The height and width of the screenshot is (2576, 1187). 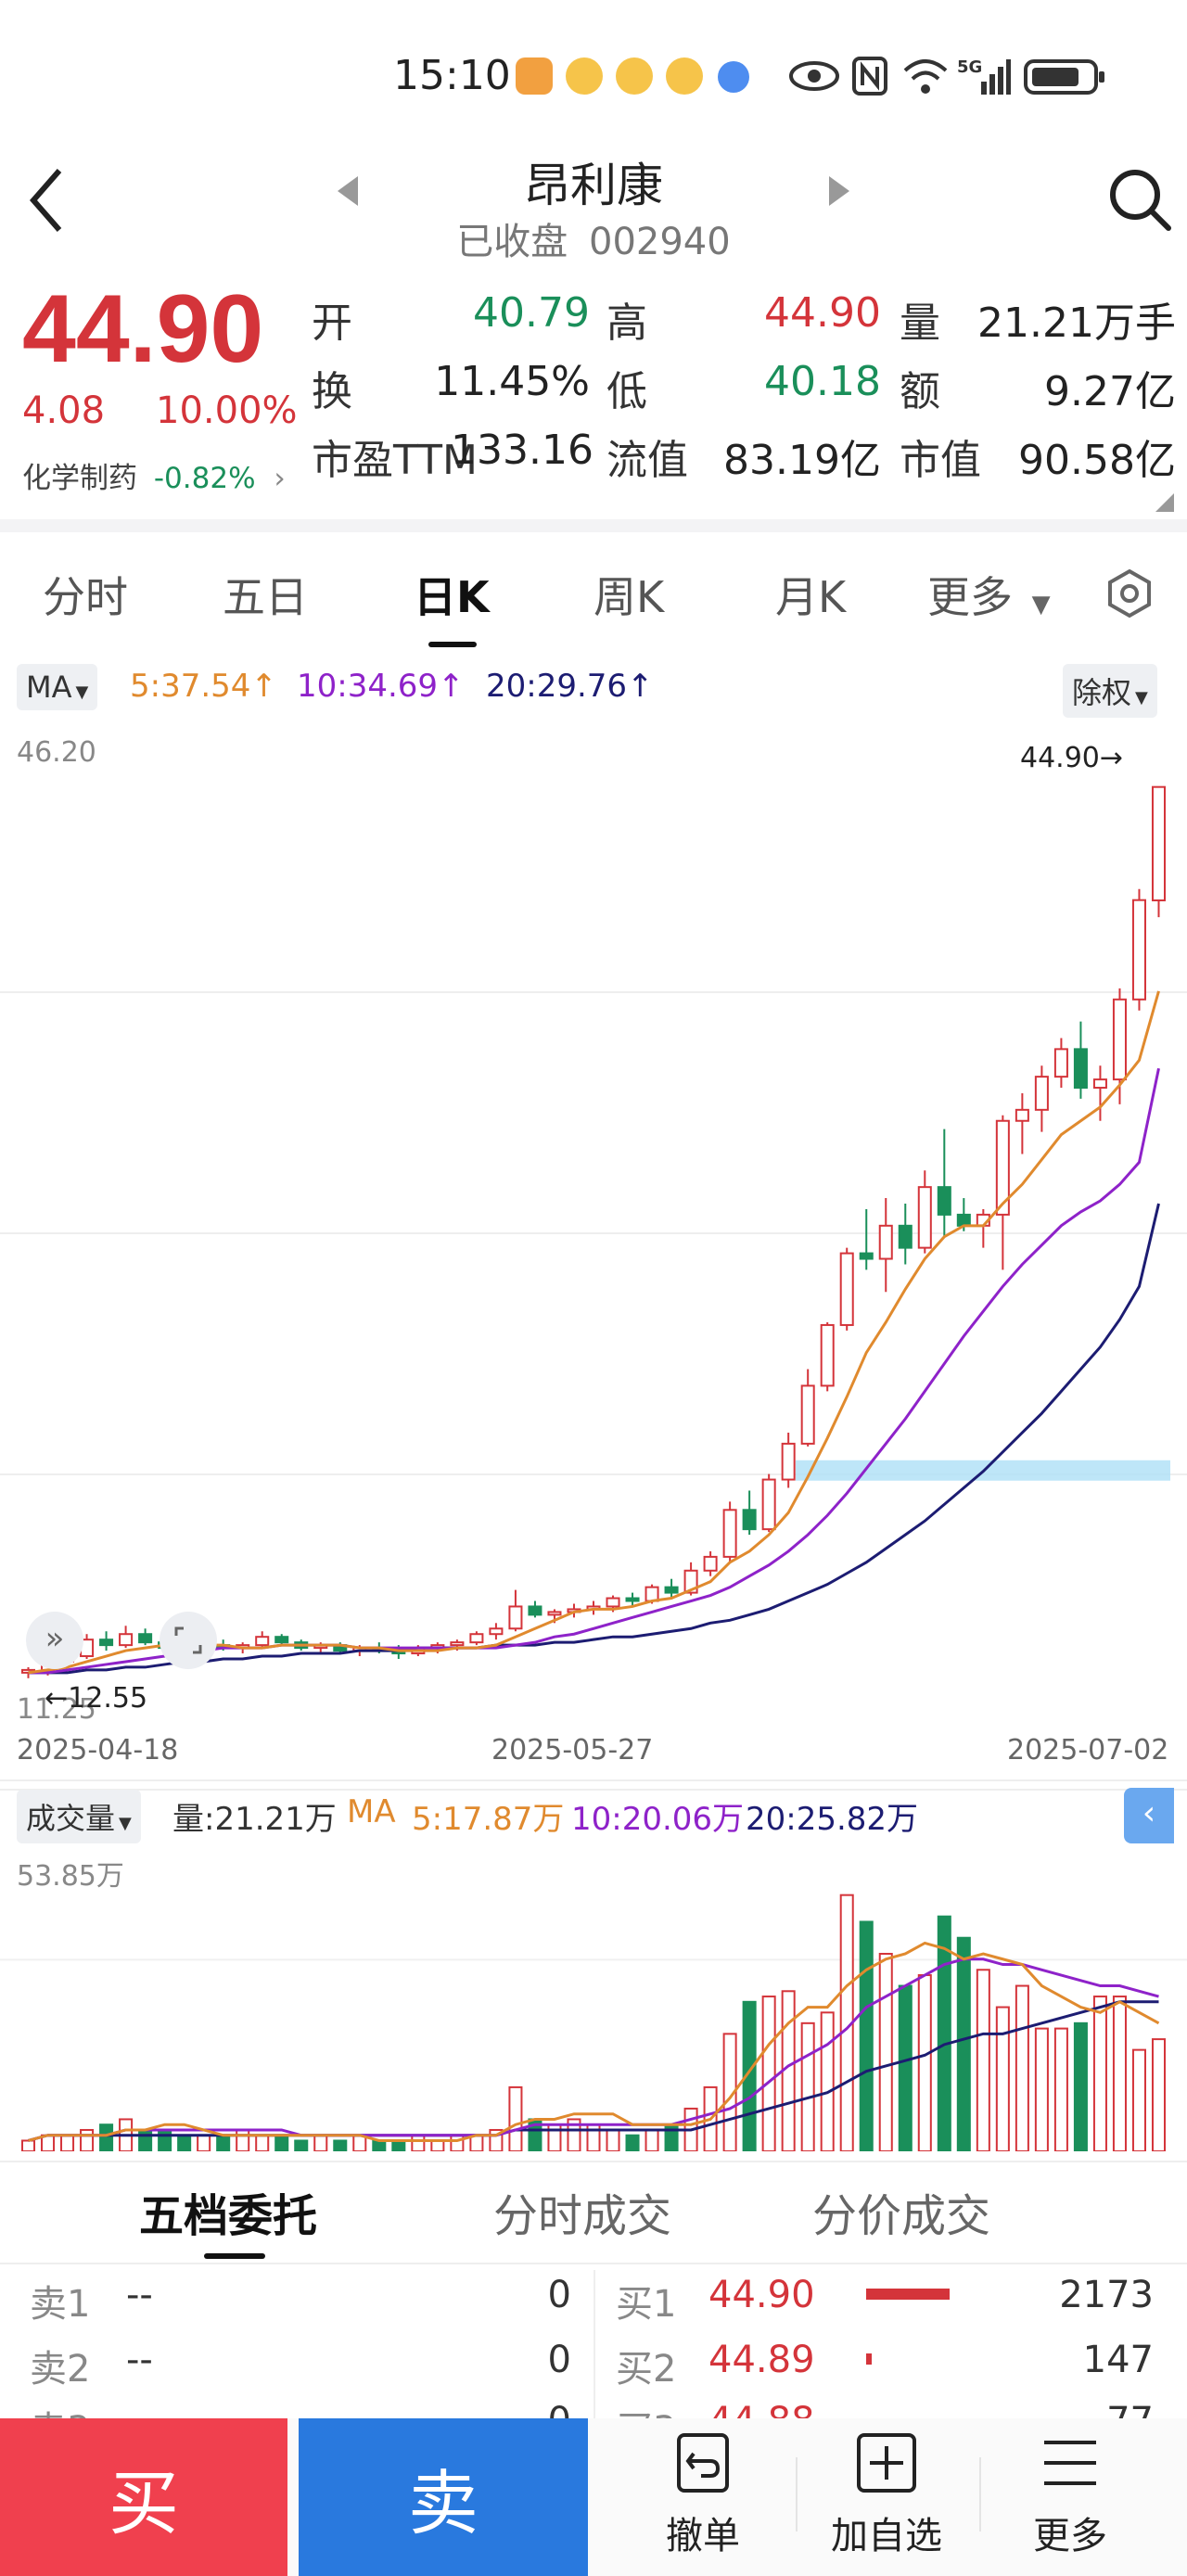 I want to click on stat-value-high: 44.90, so click(x=822, y=313).